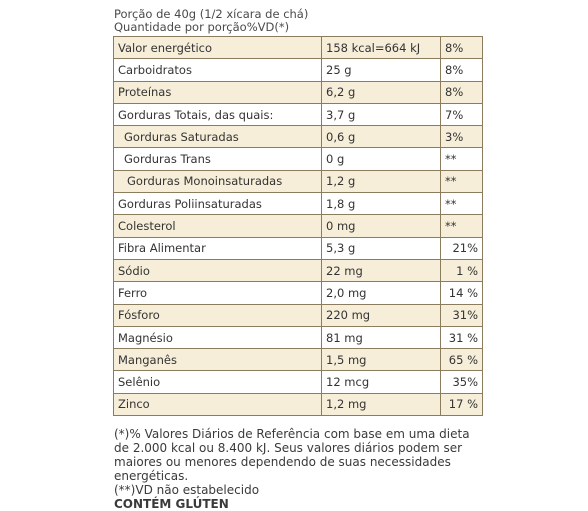 The image size is (588, 511). I want to click on table-row: Gorduras Trans 0 g **, so click(298, 159).